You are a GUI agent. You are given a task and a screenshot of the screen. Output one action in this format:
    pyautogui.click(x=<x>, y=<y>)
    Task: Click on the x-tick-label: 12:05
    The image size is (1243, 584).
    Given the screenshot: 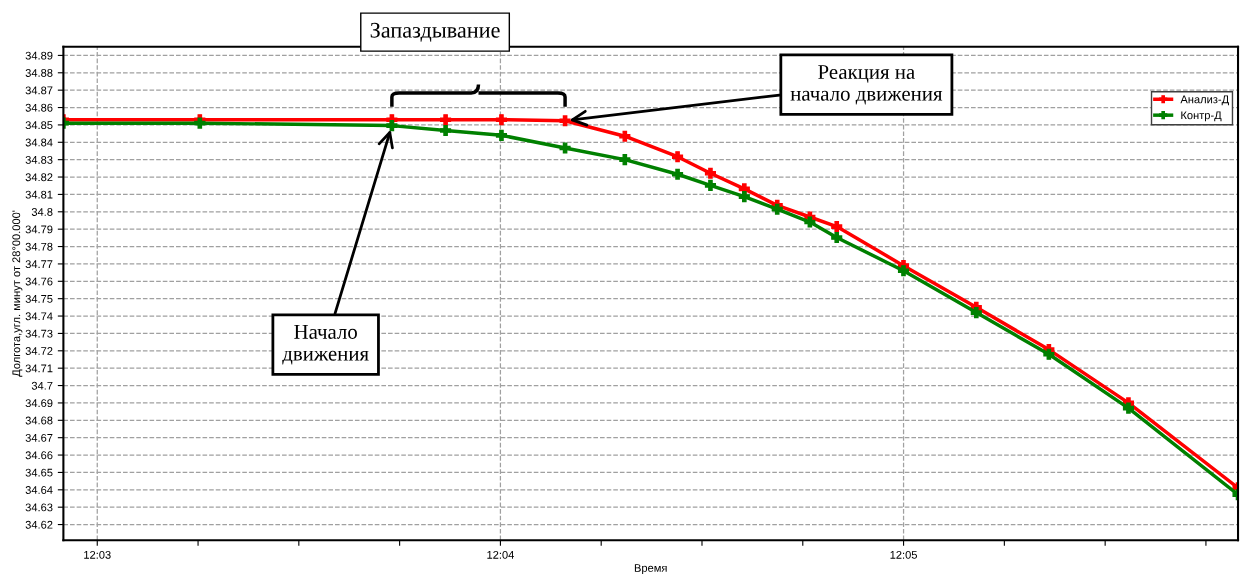 What is the action you would take?
    pyautogui.click(x=903, y=554)
    